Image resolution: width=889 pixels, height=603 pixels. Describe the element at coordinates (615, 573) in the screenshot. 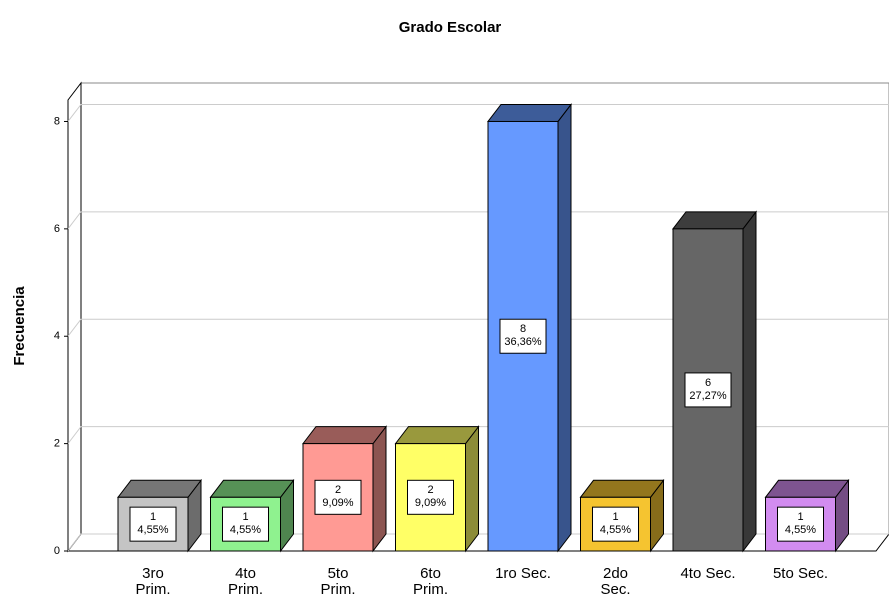

I see `x-tick-label: 2do` at that location.